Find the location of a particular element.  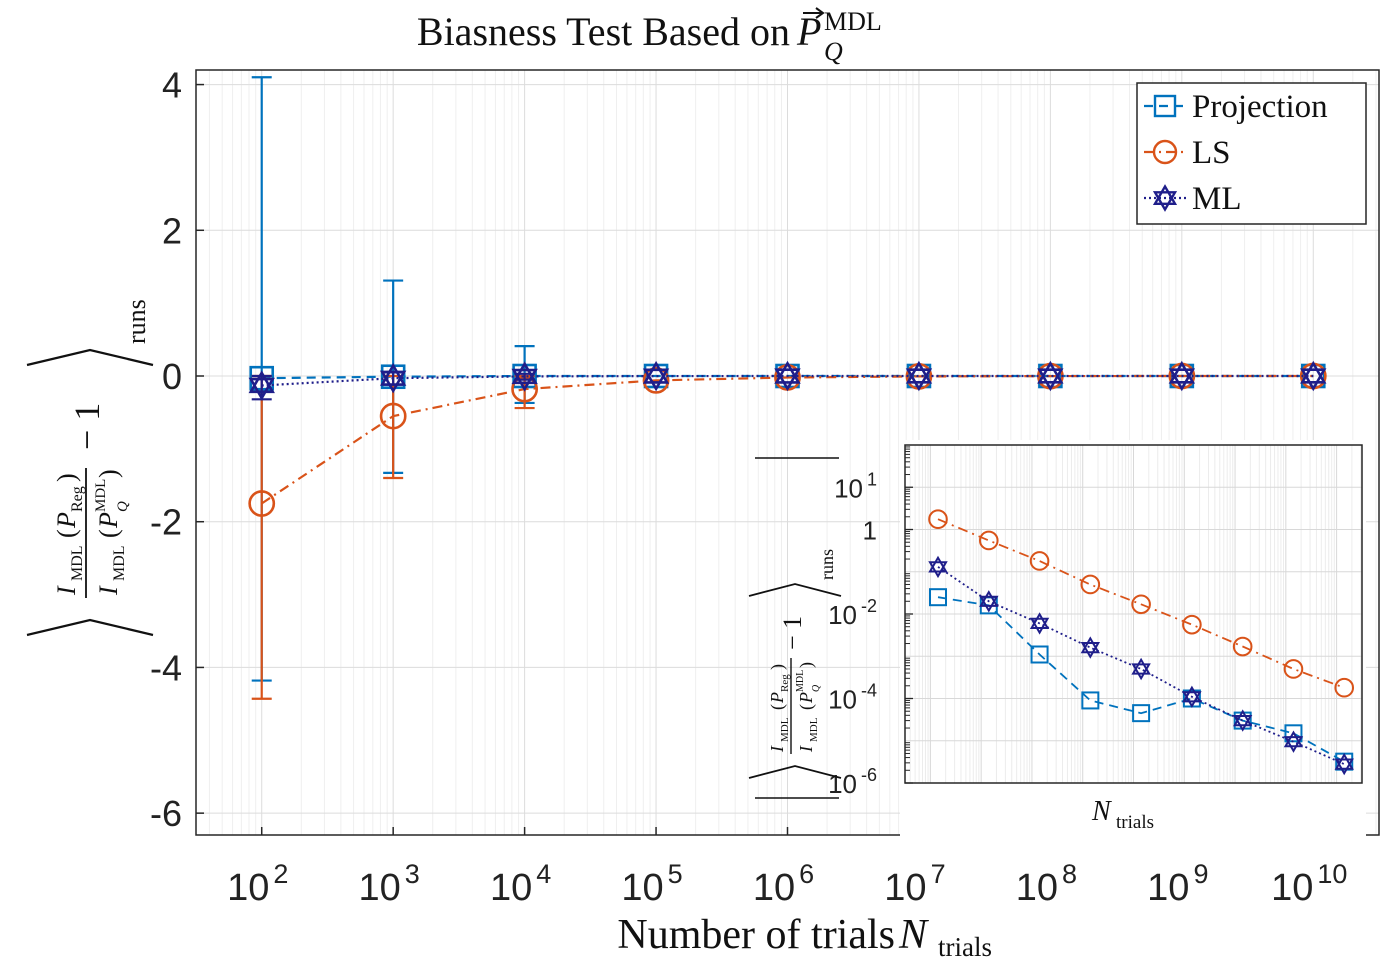

inset-y-label-den-arg-sub: Q is located at coordinates (816, 688).